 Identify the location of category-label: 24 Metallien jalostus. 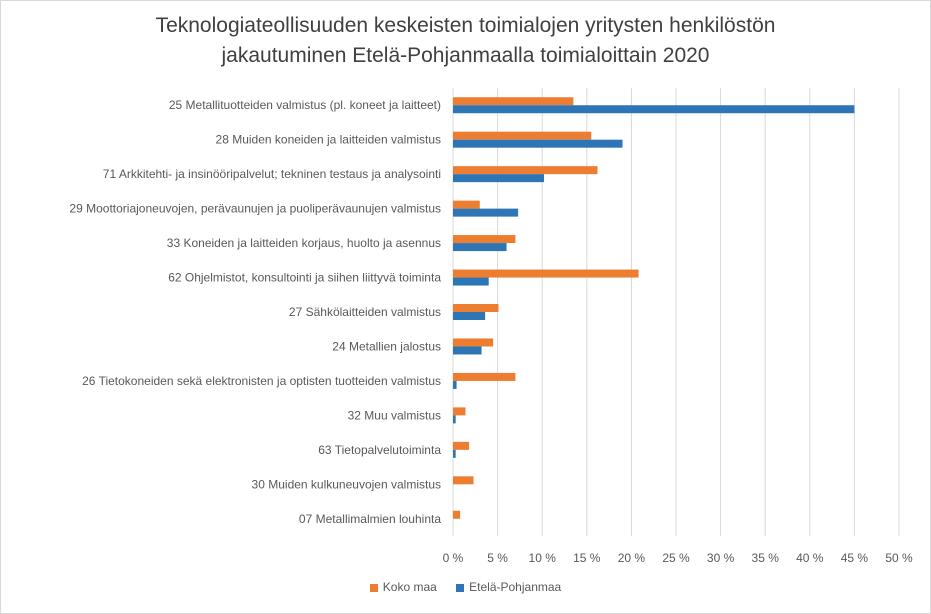
(386, 346).